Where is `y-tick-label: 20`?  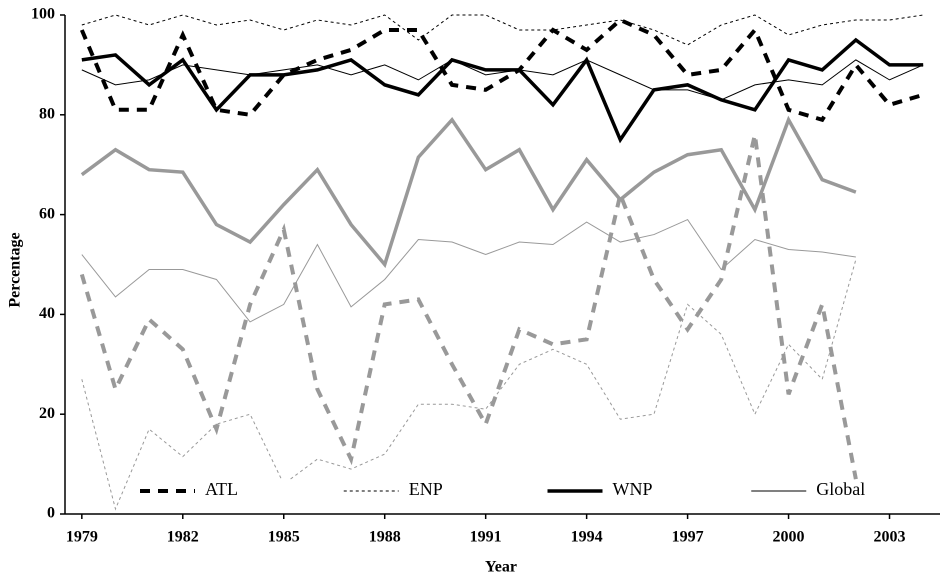 y-tick-label: 20 is located at coordinates (47, 413).